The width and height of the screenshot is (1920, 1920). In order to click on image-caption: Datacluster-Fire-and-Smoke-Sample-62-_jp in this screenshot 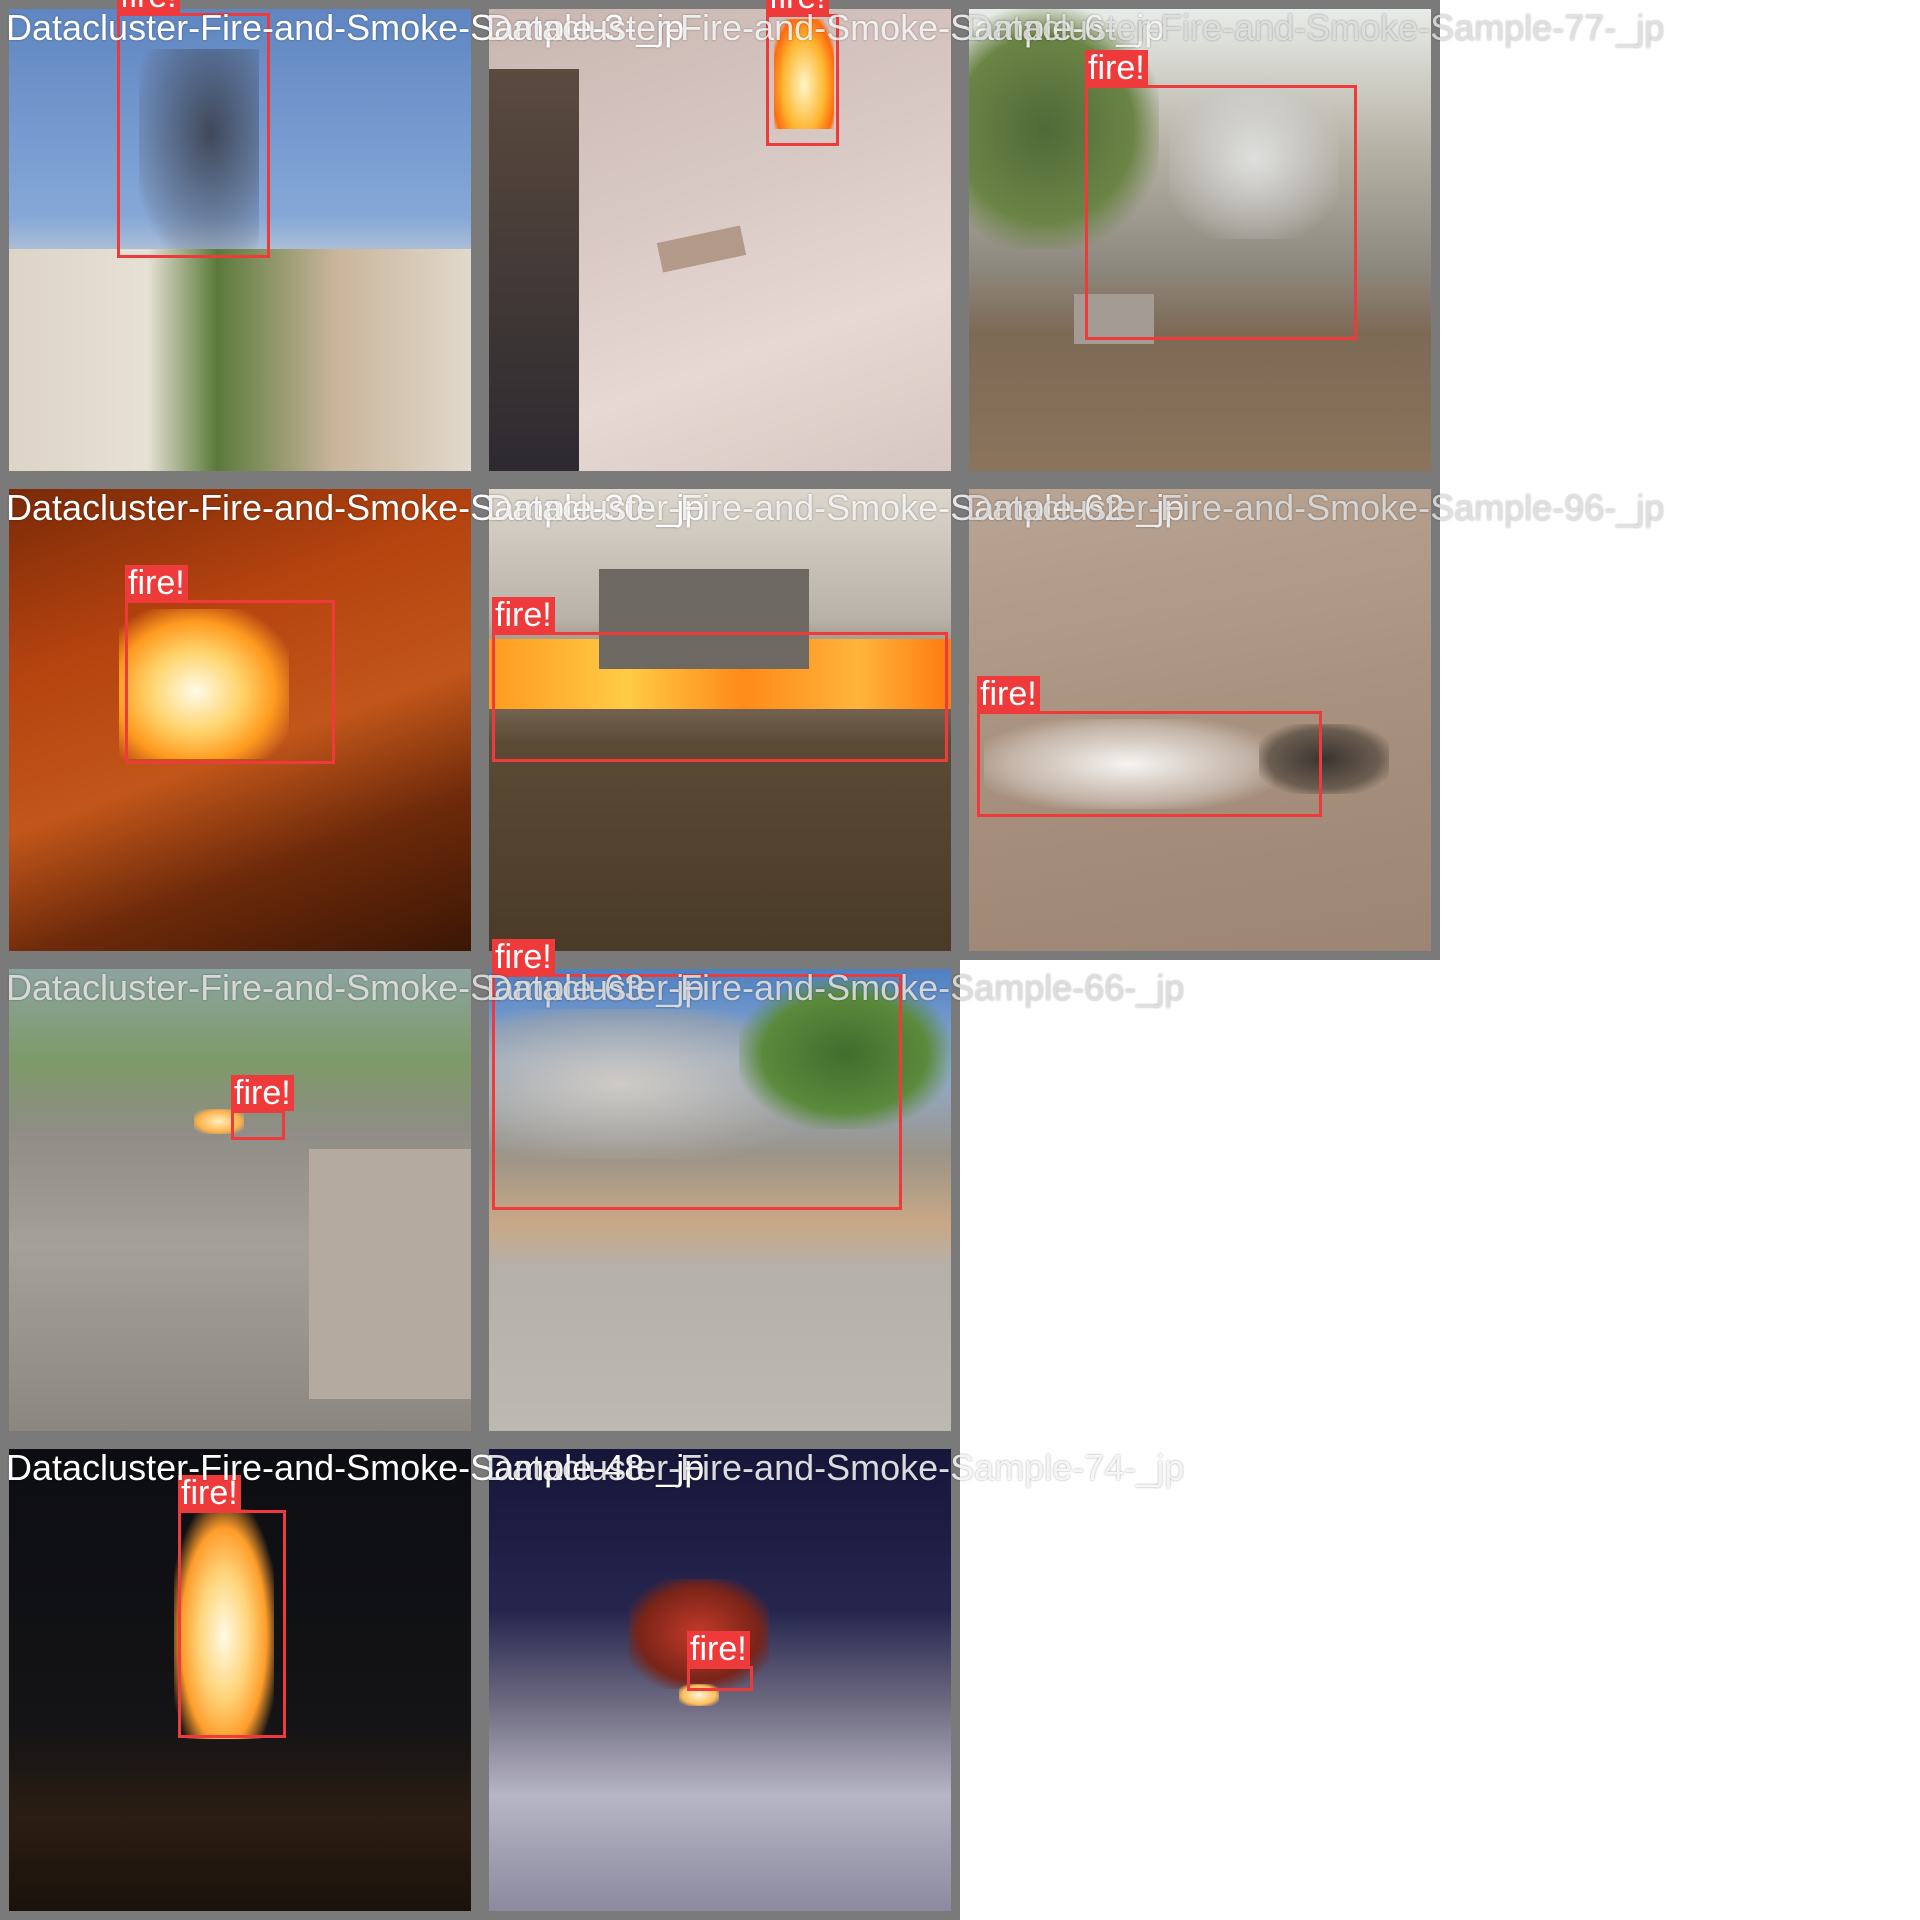, I will do `click(835, 507)`.